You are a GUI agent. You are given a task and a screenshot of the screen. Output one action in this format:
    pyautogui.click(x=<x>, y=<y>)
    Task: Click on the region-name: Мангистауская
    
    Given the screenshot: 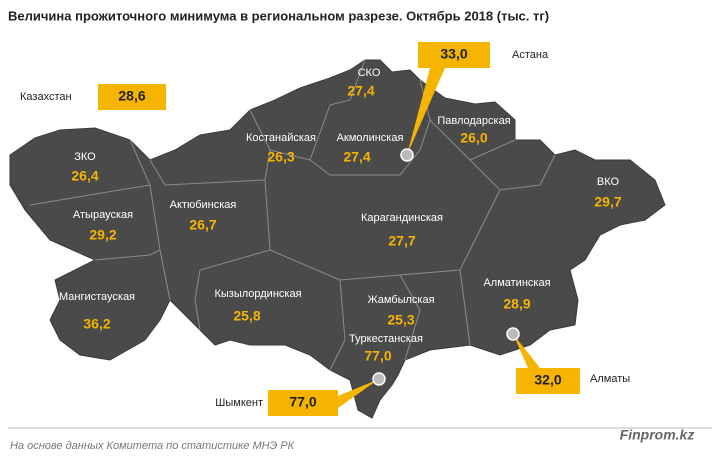 What is the action you would take?
    pyautogui.click(x=97, y=297)
    